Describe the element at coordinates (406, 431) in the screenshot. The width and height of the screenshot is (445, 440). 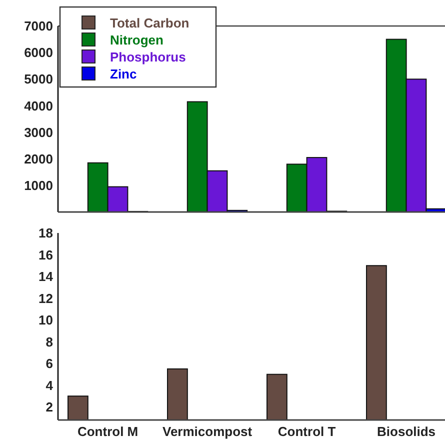
I see `x-tick-label: Biosolids` at that location.